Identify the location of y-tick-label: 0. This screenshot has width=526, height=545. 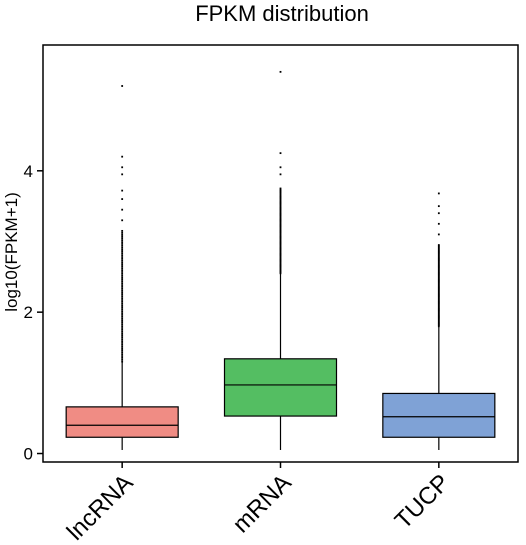
(28, 454).